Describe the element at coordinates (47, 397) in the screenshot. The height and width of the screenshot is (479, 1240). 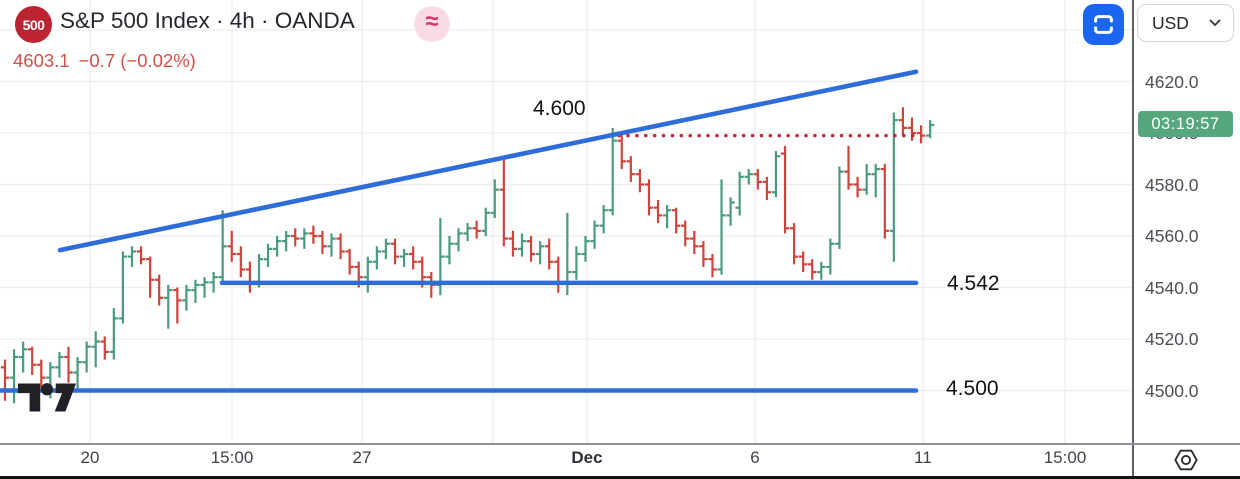
I see `tradingview-logo-watermark` at that location.